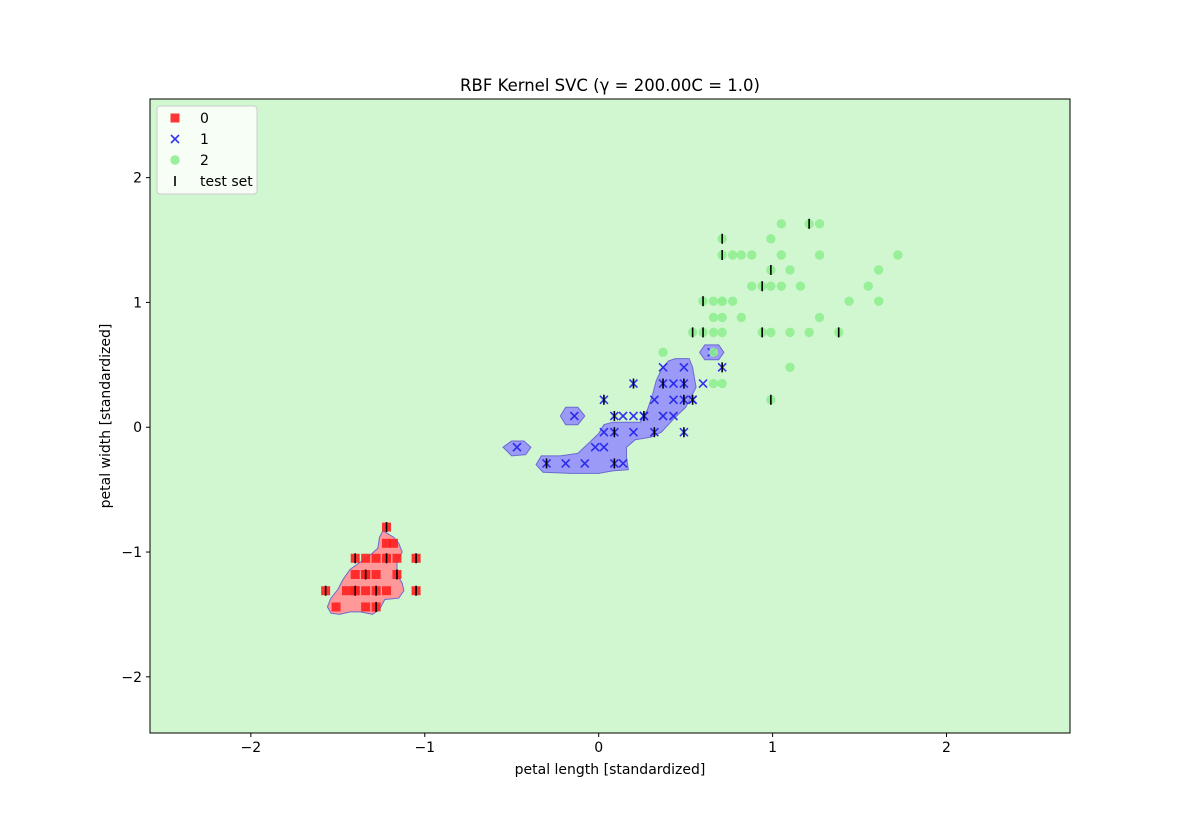 This screenshot has width=1189, height=824. What do you see at coordinates (946, 748) in the screenshot?
I see `x-tick-label: 2` at bounding box center [946, 748].